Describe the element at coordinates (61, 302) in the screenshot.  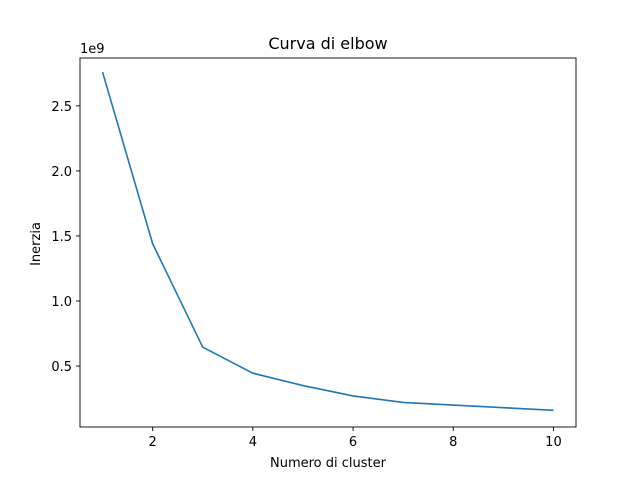
I see `y-tick-label: 1.0` at that location.